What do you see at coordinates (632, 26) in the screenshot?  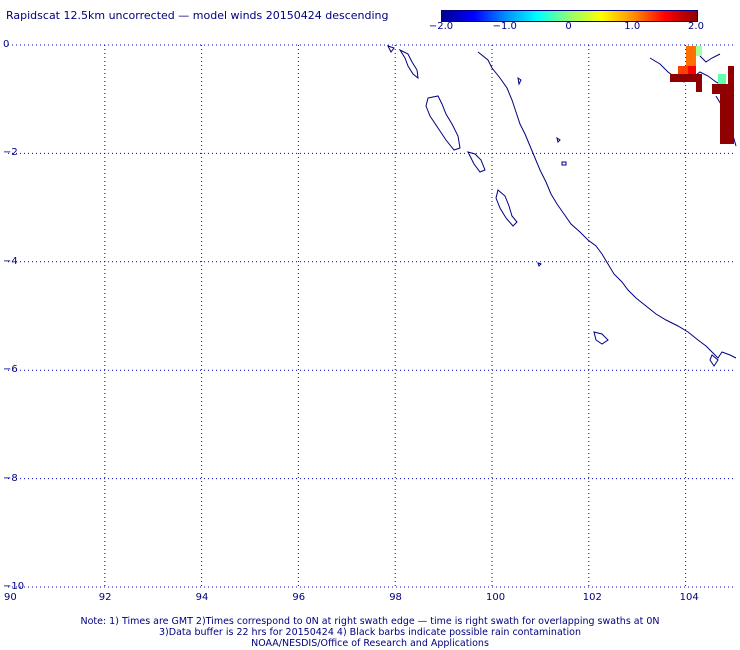 I see `colorbar-tick-label: 1.0` at bounding box center [632, 26].